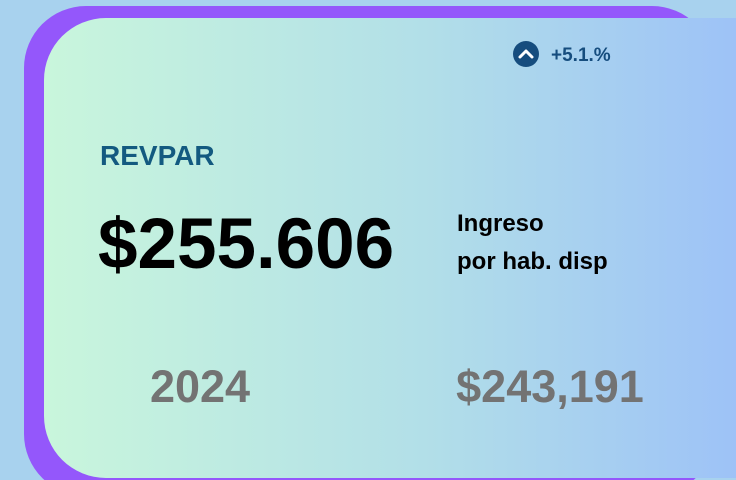 The width and height of the screenshot is (736, 480). I want to click on change-icon, so click(526, 54).